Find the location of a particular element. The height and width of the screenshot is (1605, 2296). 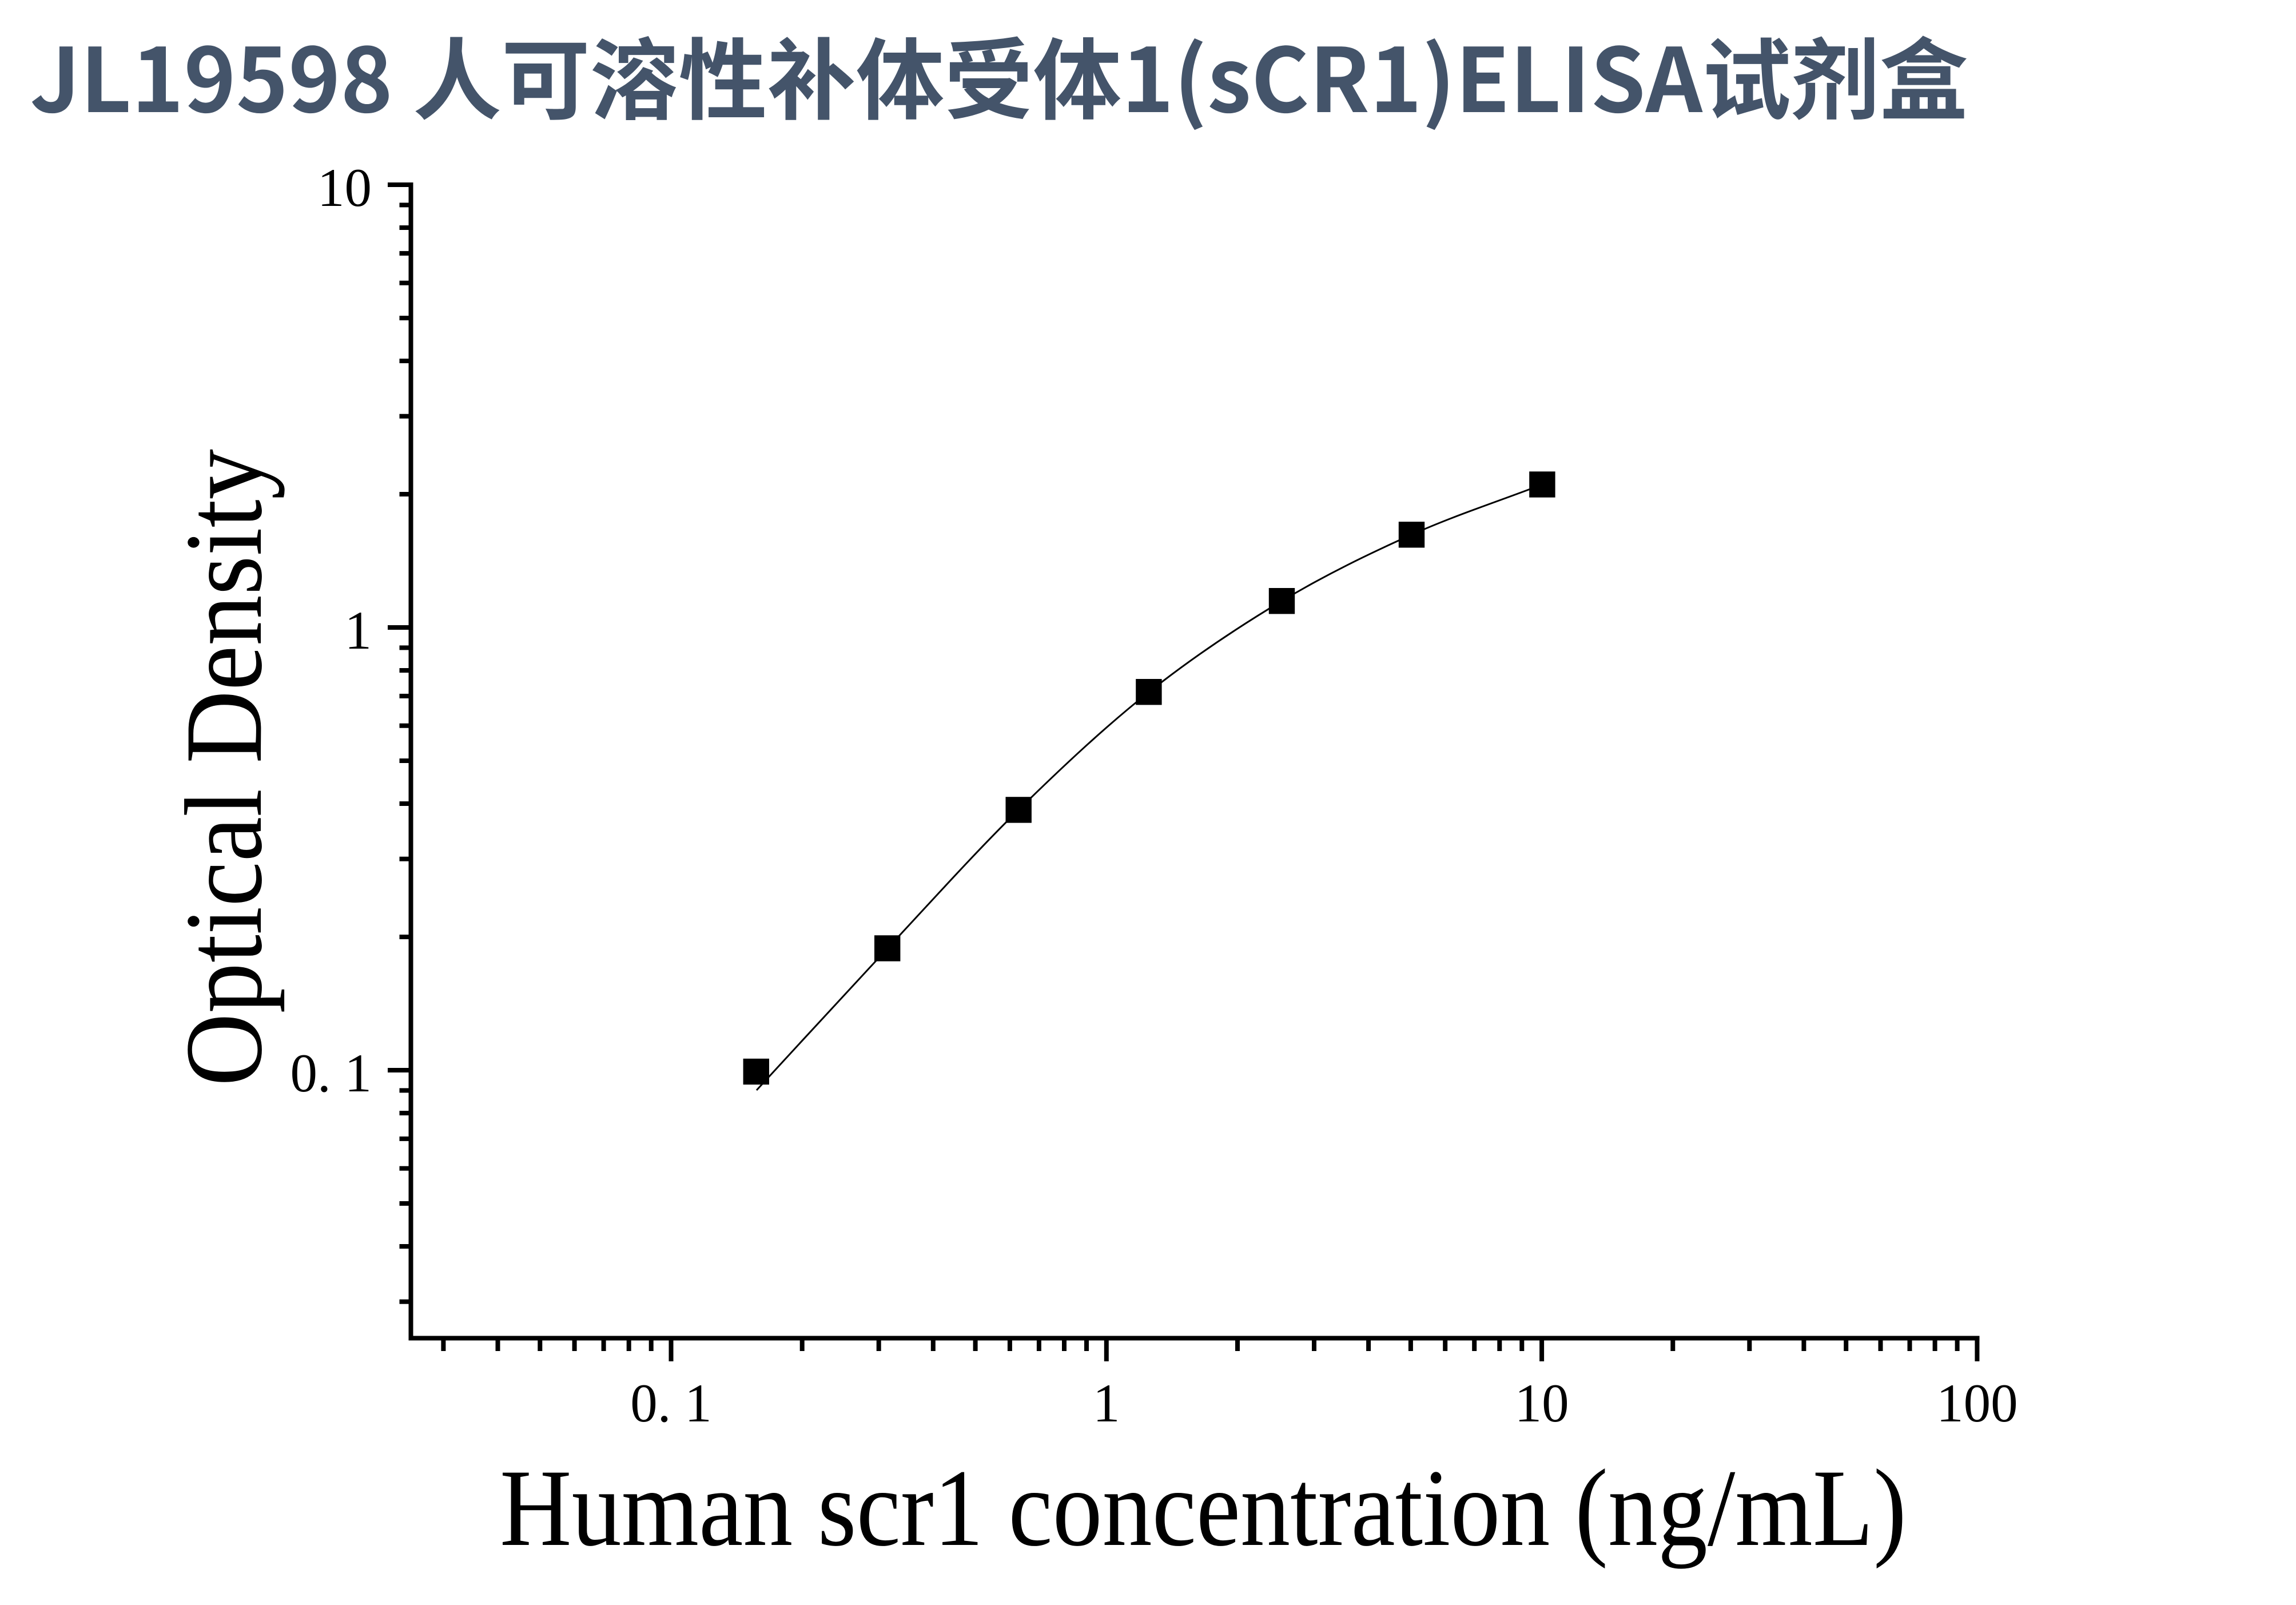

svg-text: 100 is located at coordinates (1977, 1403).